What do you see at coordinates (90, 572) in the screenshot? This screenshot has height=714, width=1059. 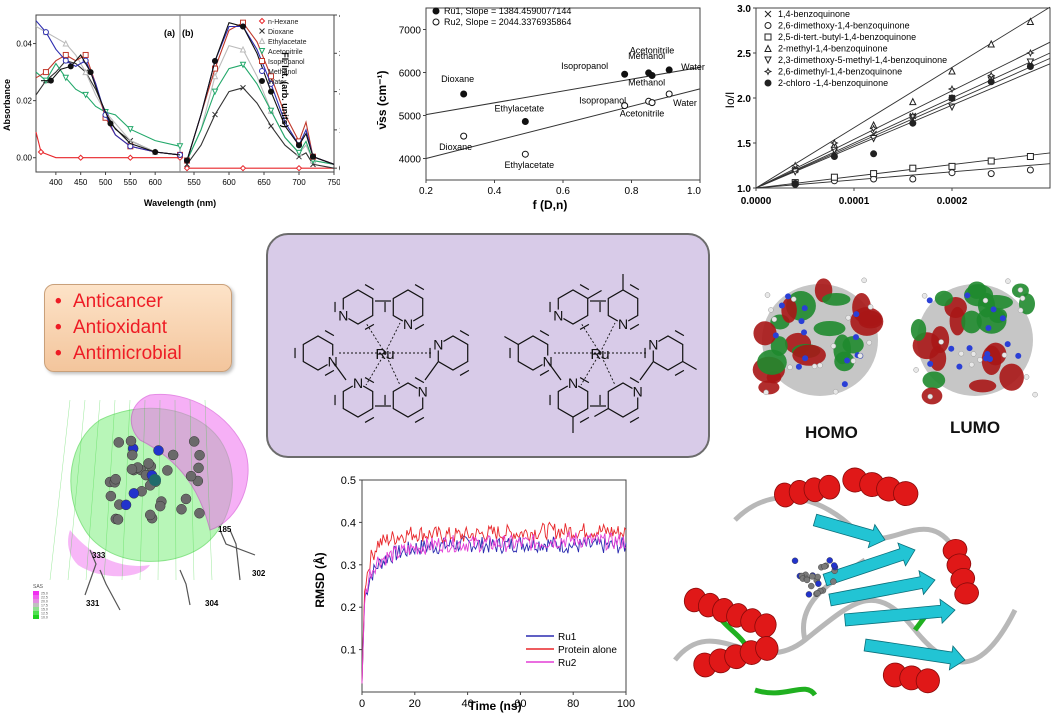 I see `residue-stick` at bounding box center [90, 572].